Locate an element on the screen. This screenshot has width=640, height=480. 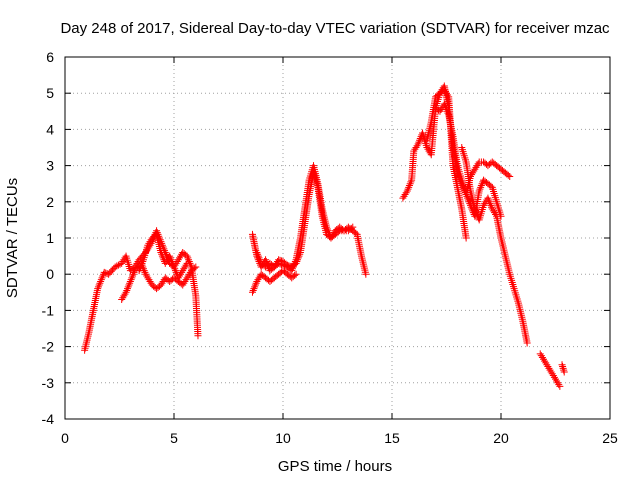
y-tick-label: 0 is located at coordinates (50, 274).